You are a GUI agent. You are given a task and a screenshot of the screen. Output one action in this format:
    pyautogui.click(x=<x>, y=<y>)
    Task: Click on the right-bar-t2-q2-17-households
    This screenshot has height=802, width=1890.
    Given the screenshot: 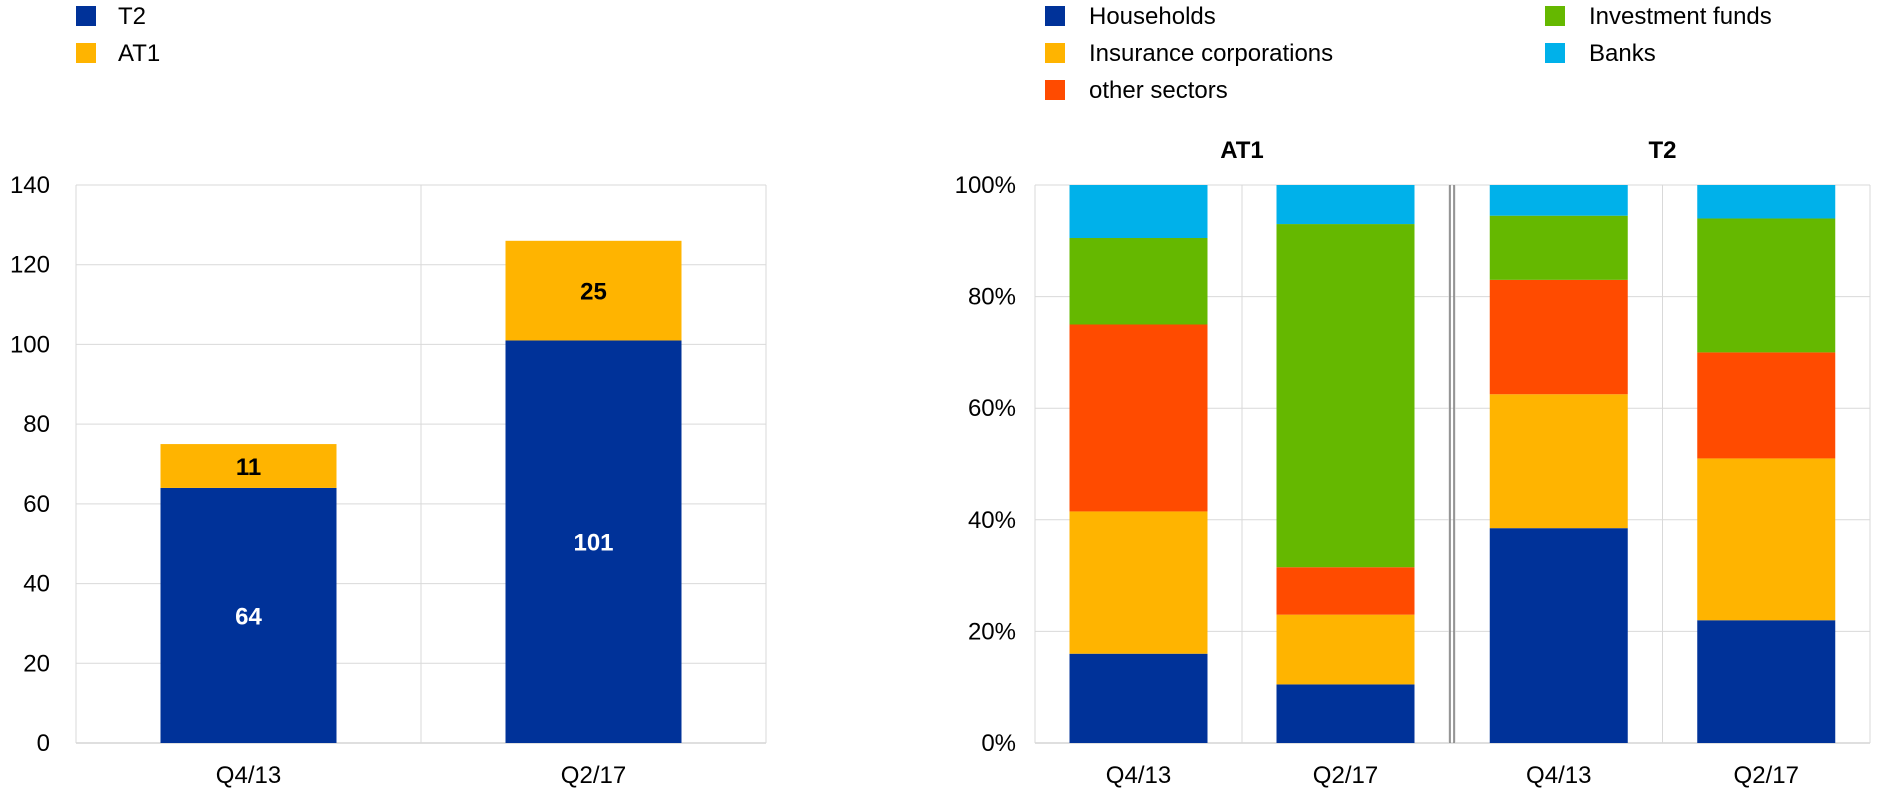 What is the action you would take?
    pyautogui.click(x=1766, y=681)
    